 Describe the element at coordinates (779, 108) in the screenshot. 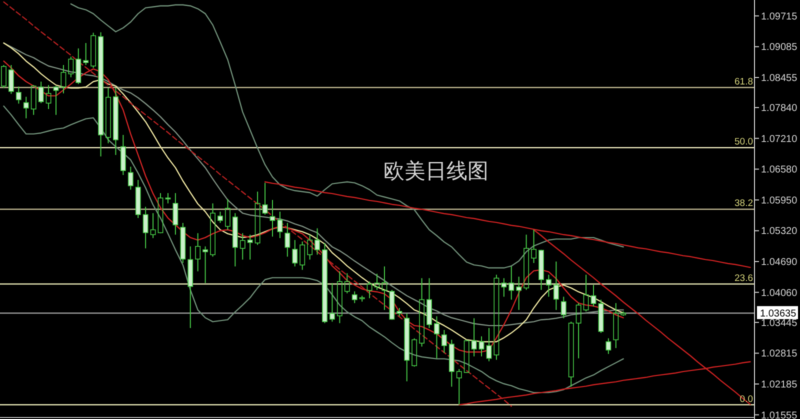

I see `y-tick-label: 1.07840` at that location.